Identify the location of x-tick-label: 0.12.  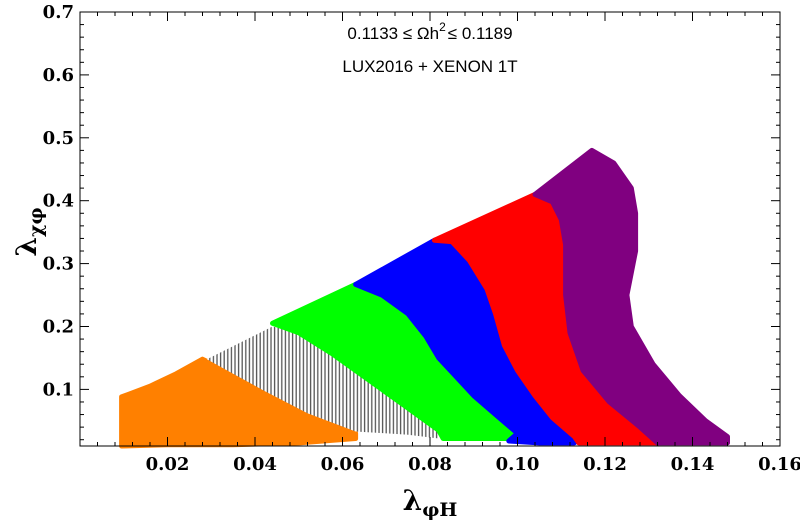
(605, 464).